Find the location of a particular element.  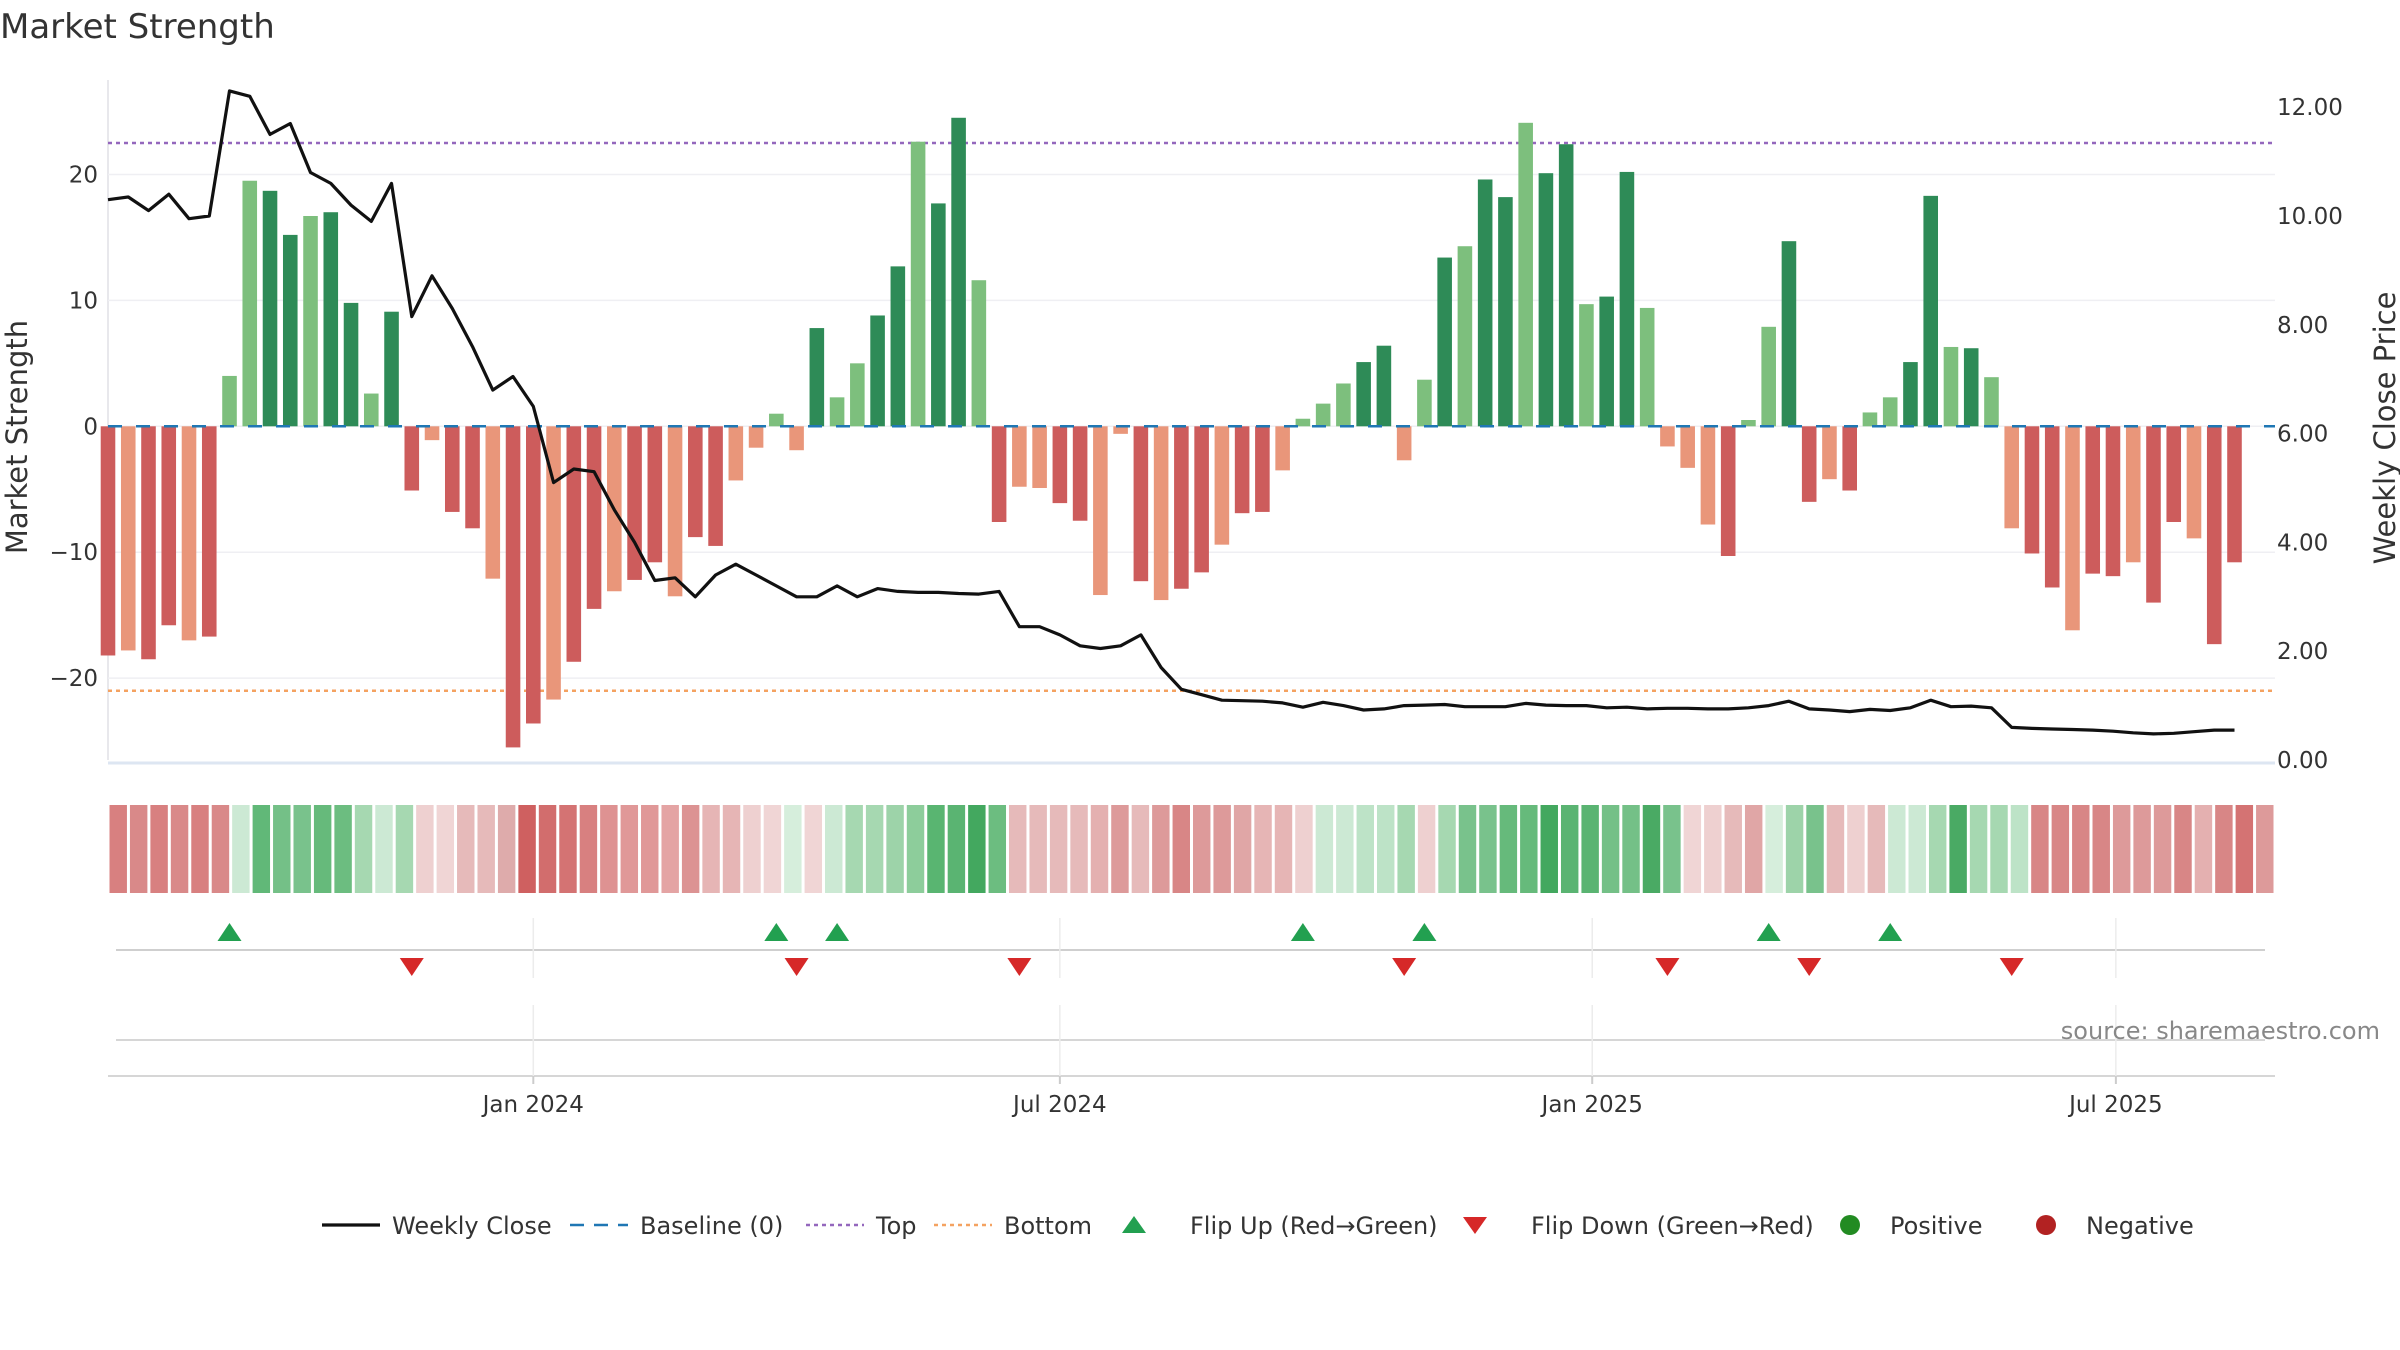

left-axis-label: Market Strength is located at coordinates (17, 437).